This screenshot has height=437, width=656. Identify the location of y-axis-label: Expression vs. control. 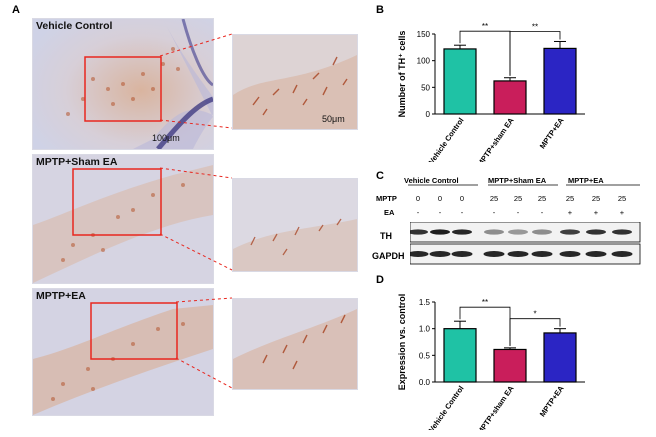
(402, 342).